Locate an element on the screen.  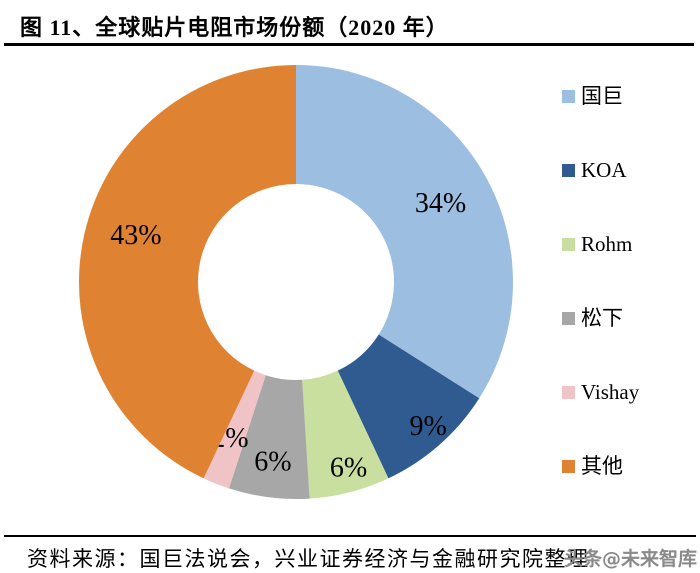
legend-label-koa: KOA is located at coordinates (604, 170).